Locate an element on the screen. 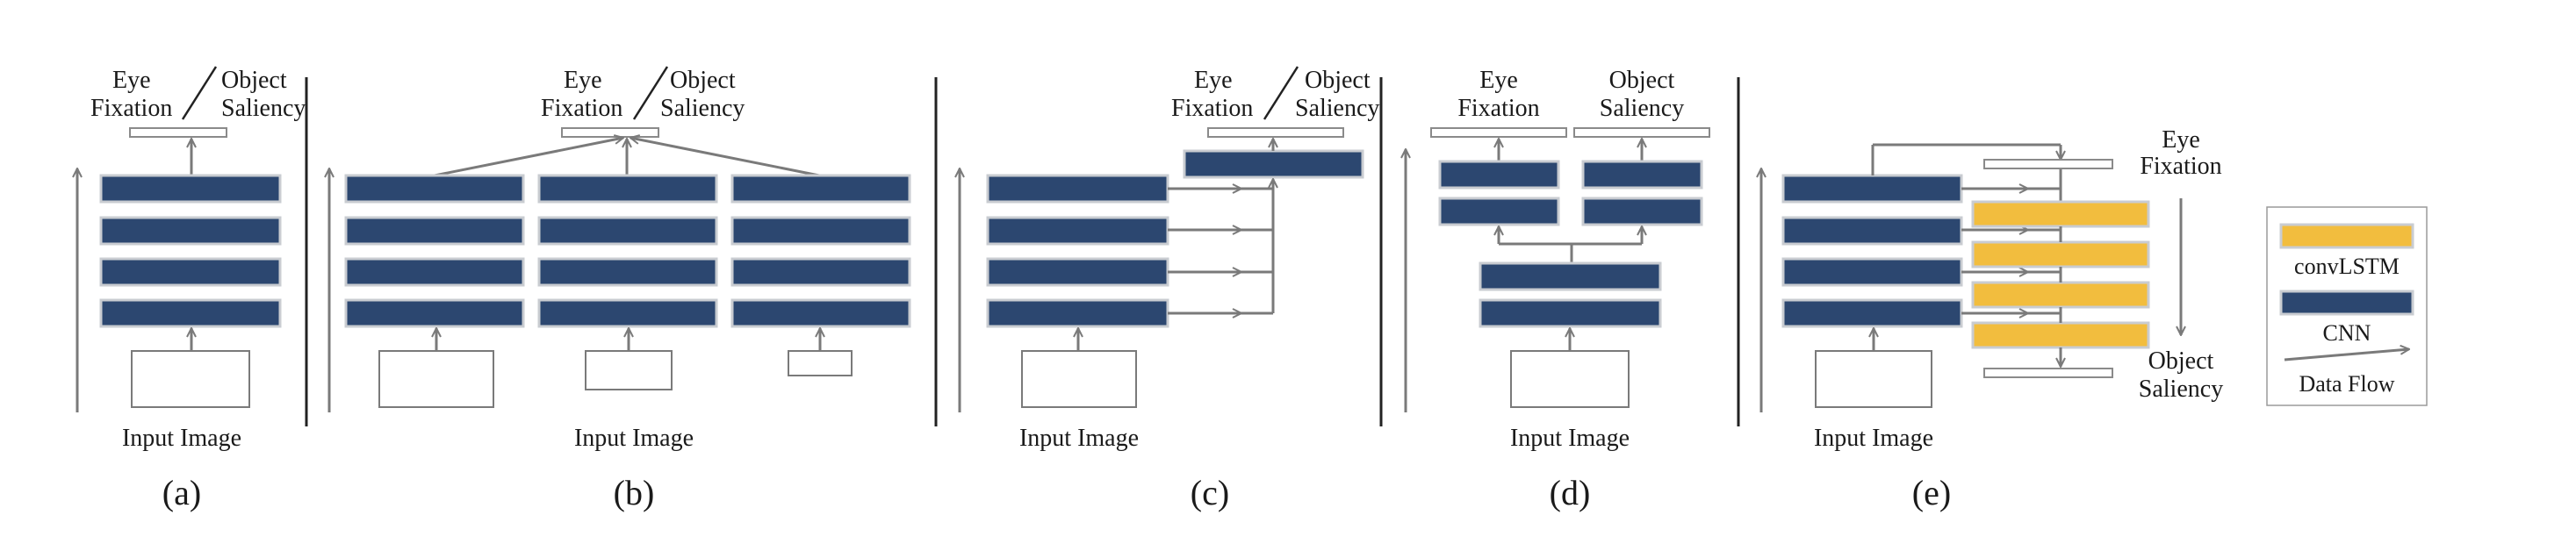 This screenshot has width=2576, height=544. input-image-box-large is located at coordinates (436, 379).